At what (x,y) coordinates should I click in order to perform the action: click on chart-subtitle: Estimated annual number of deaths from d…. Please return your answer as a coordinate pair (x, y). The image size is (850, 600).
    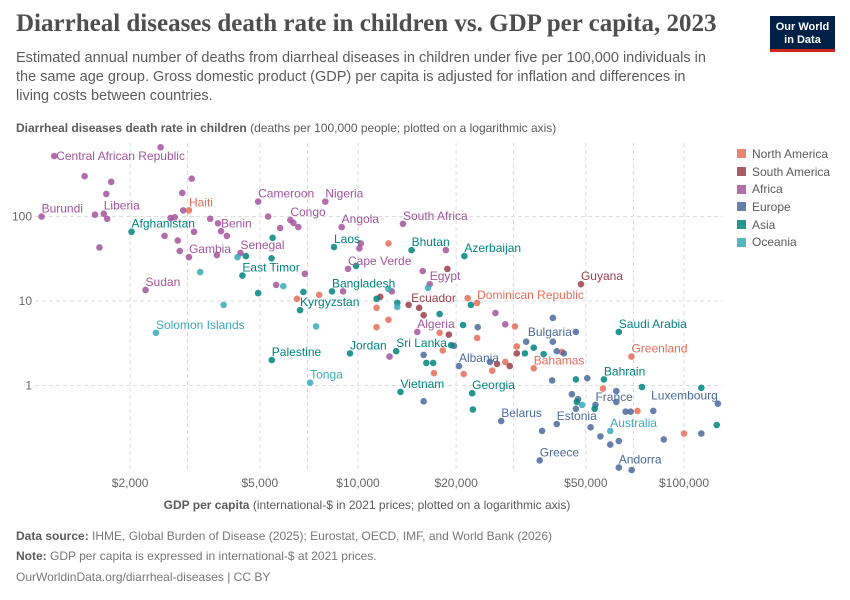
    Looking at the image, I should click on (361, 77).